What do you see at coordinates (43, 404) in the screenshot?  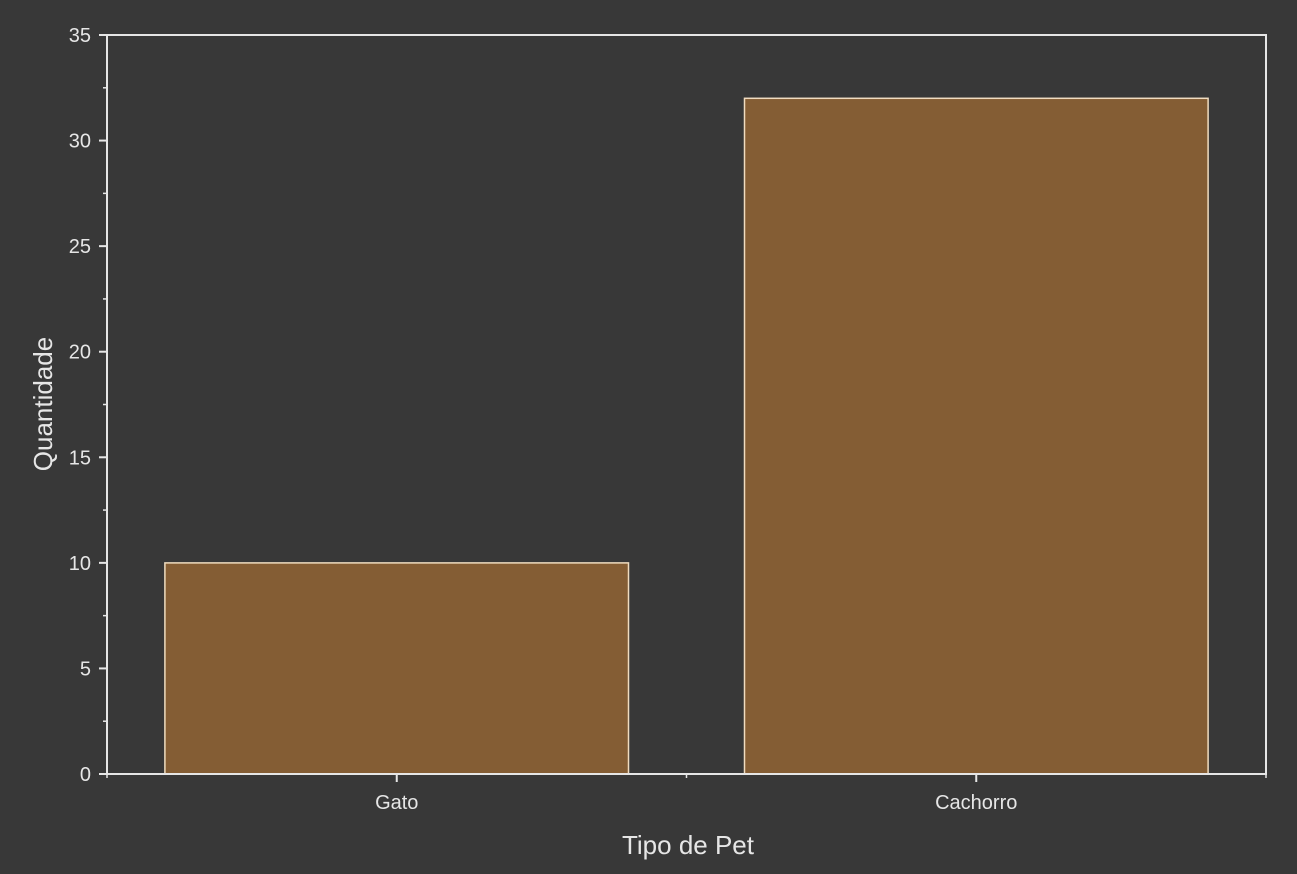 I see `y-axis-label: Quantidade` at bounding box center [43, 404].